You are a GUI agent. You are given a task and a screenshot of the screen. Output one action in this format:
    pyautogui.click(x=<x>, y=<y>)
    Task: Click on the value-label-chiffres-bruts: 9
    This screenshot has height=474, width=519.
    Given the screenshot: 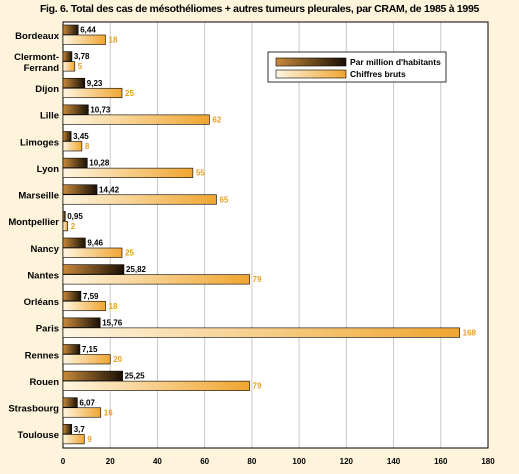 What is the action you would take?
    pyautogui.click(x=89, y=439)
    